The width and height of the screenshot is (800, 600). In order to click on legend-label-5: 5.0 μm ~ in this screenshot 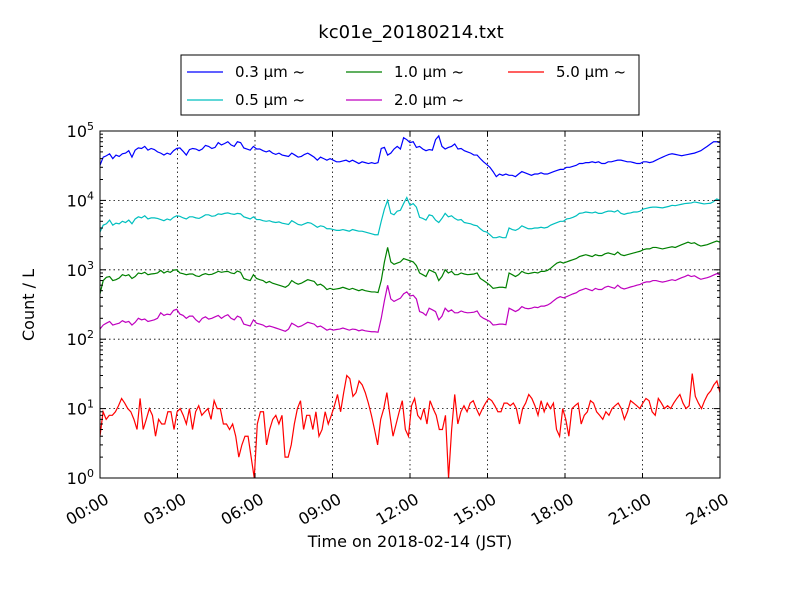, I will do `click(591, 72)`.